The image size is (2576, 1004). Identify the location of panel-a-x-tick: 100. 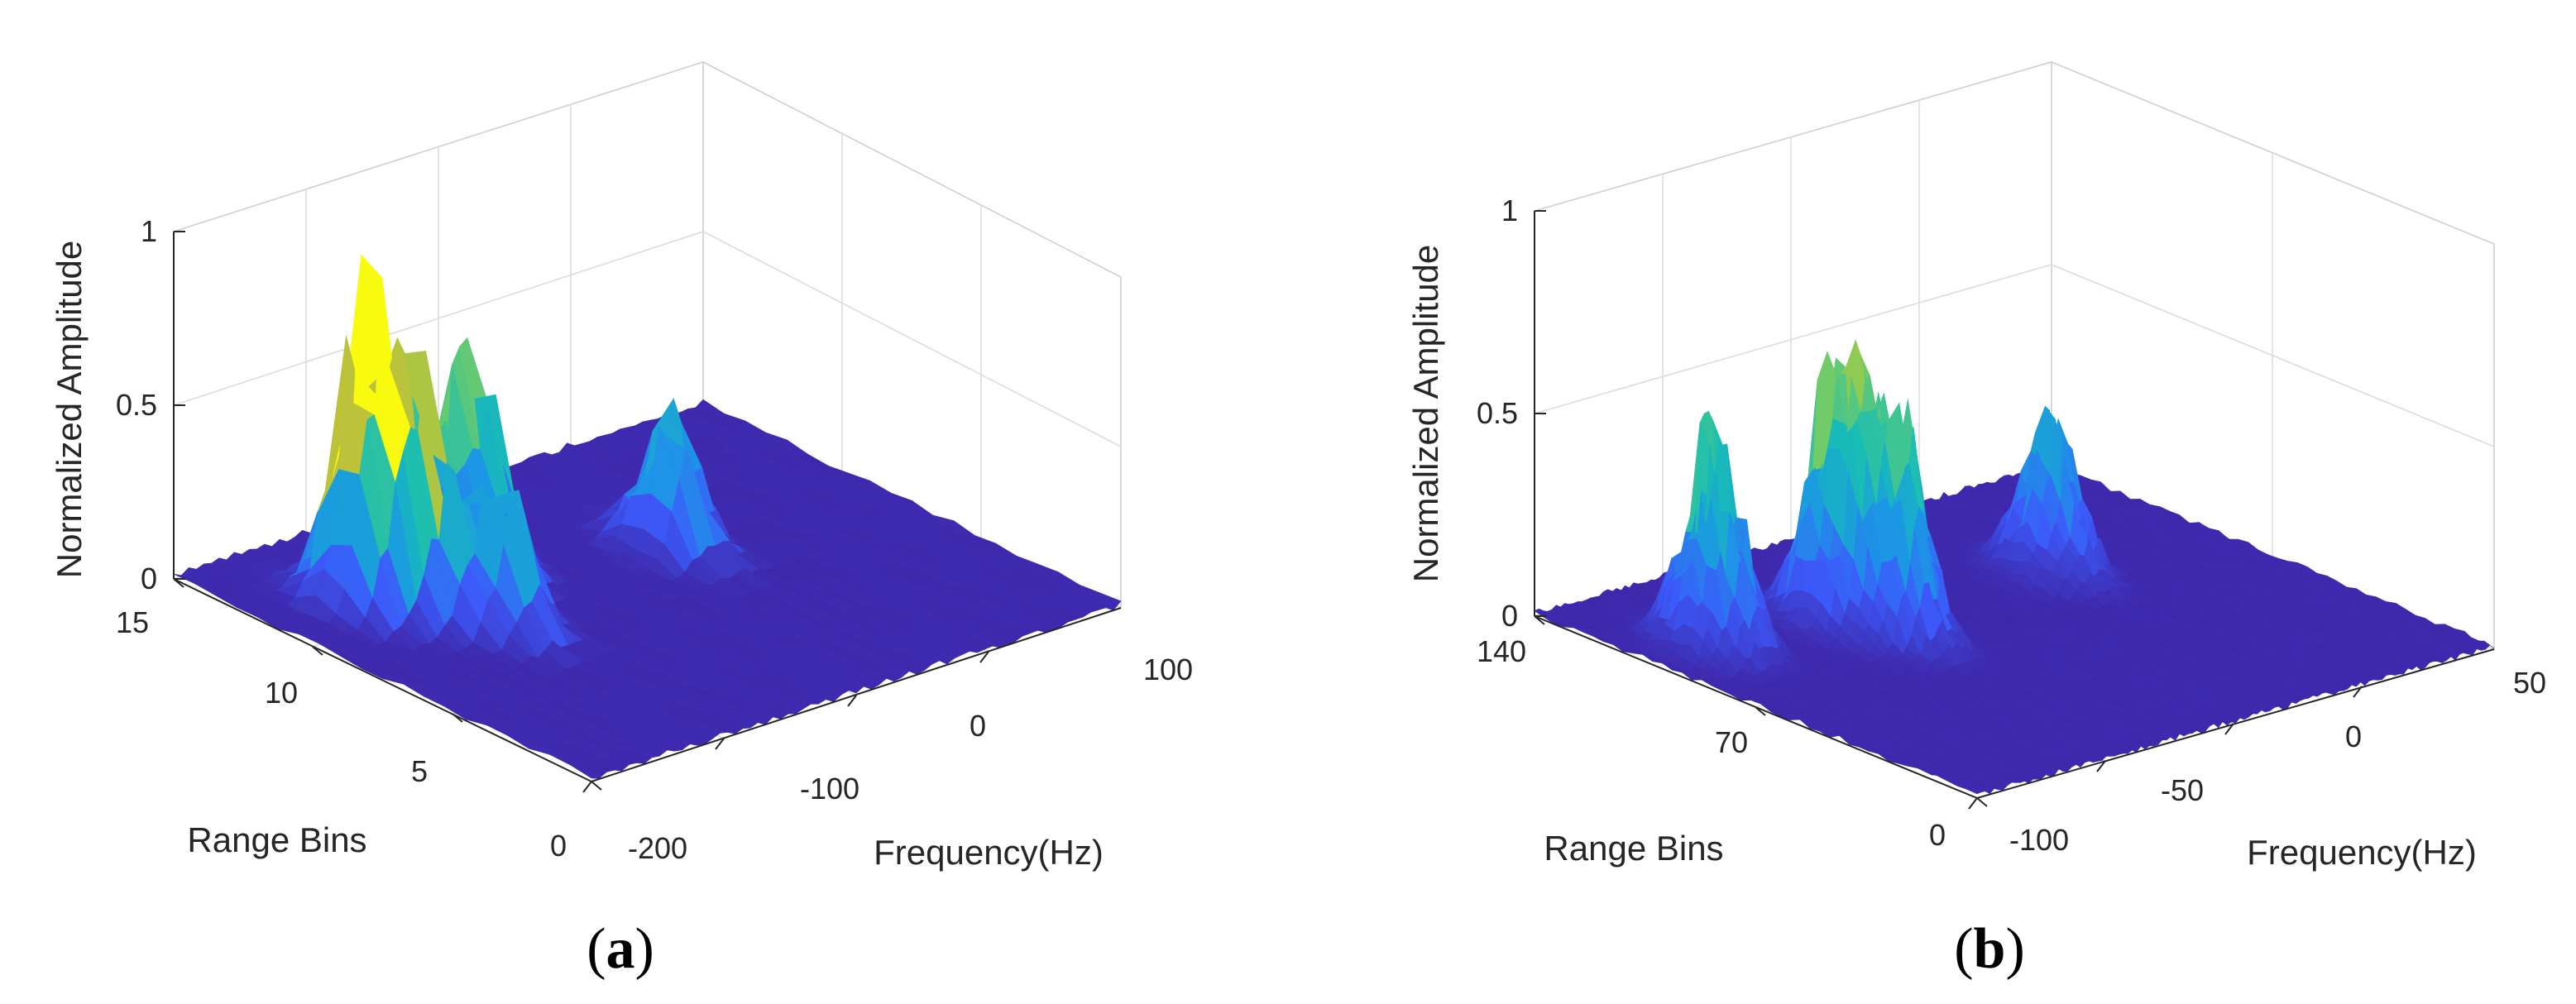
(1168, 669).